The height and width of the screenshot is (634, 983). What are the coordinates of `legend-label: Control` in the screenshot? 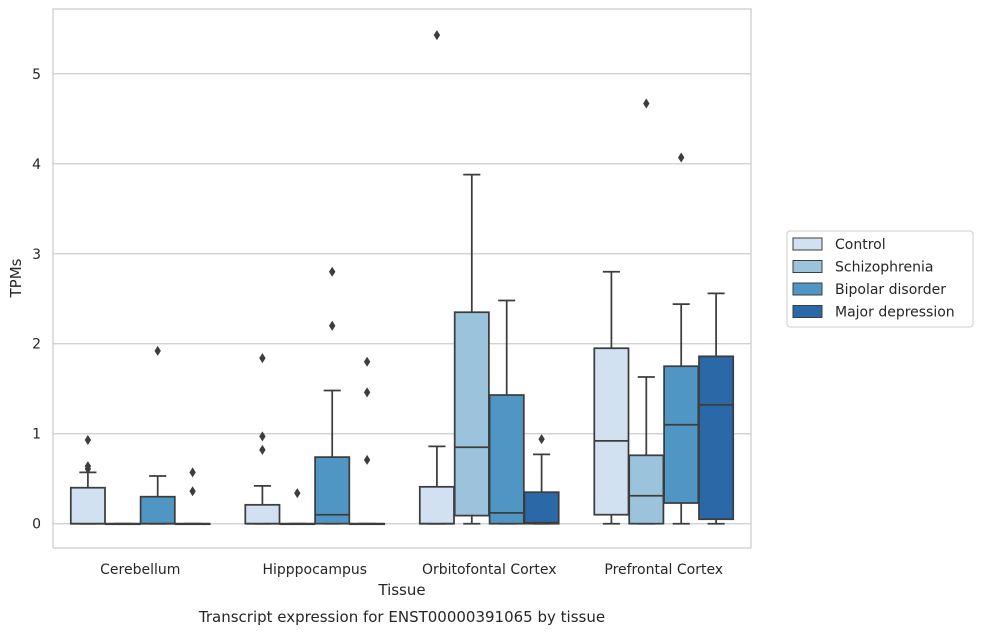 It's located at (860, 245).